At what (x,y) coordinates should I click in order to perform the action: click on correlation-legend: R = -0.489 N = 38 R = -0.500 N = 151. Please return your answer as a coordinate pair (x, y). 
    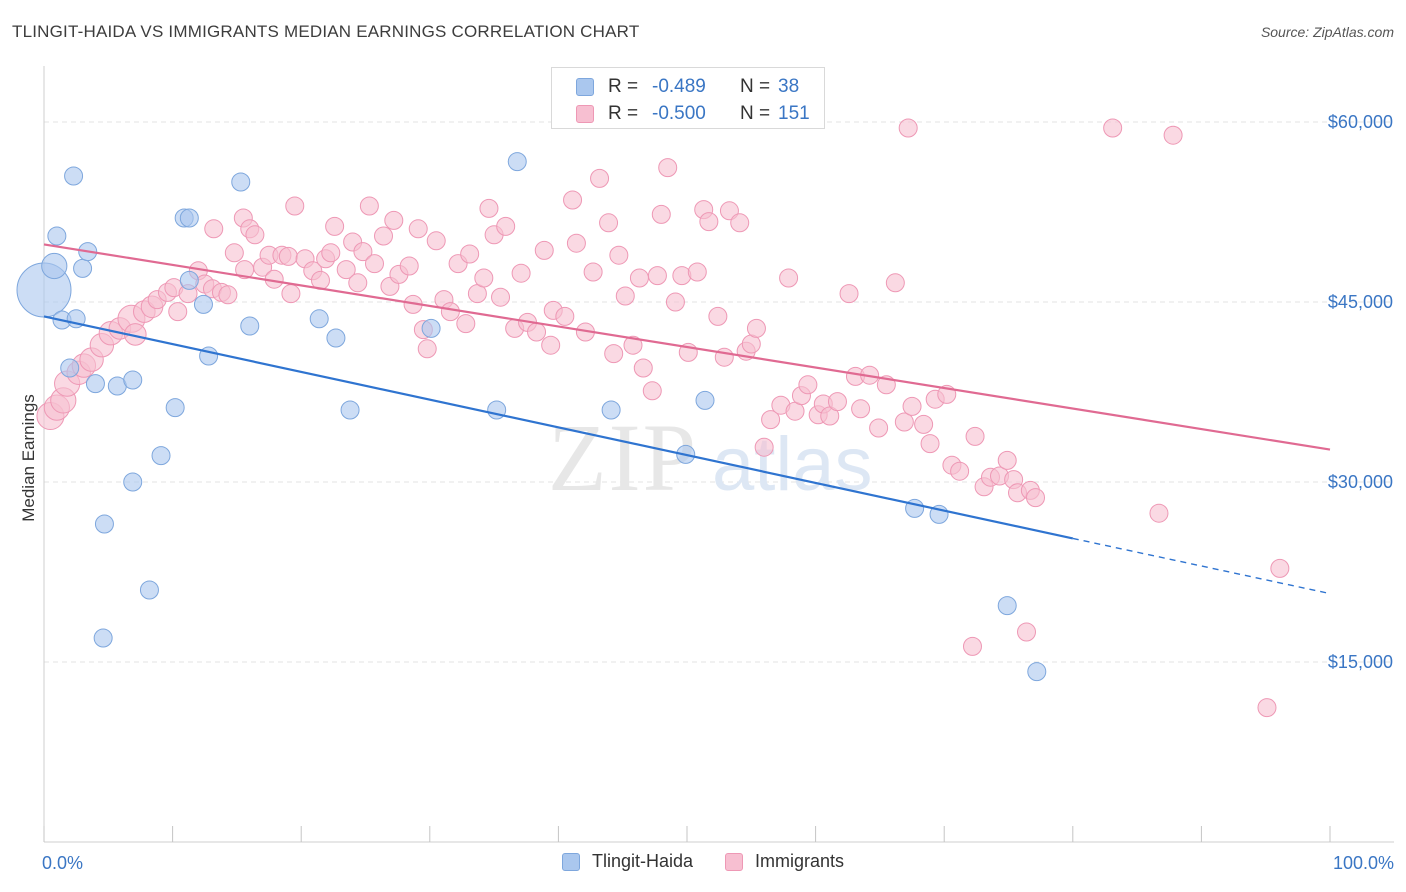
    Looking at the image, I should click on (688, 98).